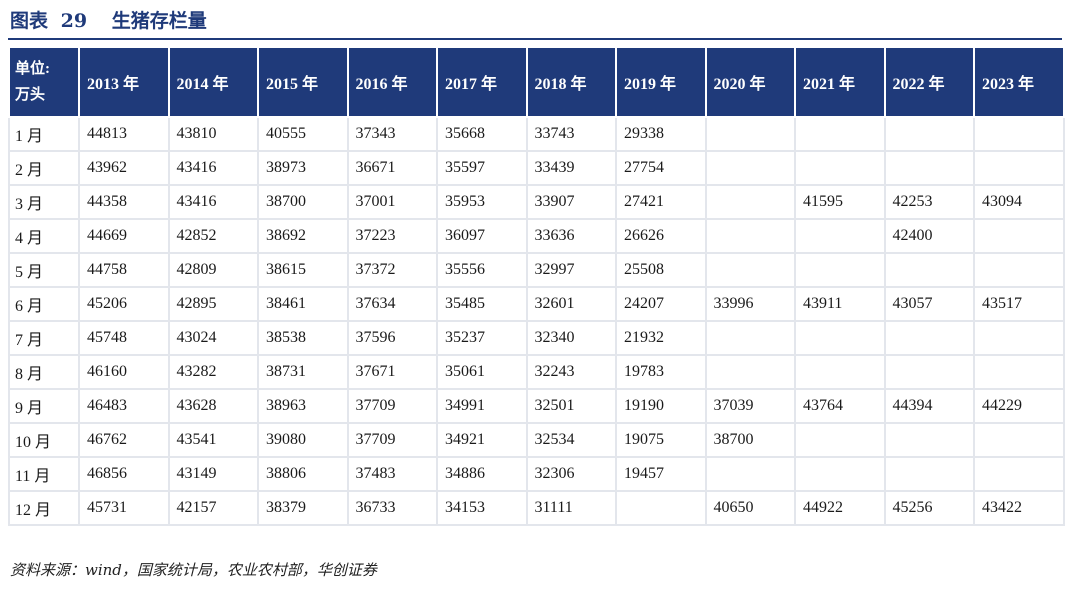 This screenshot has height=591, width=1068. What do you see at coordinates (482, 372) in the screenshot?
I see `value-cell: 35061` at bounding box center [482, 372].